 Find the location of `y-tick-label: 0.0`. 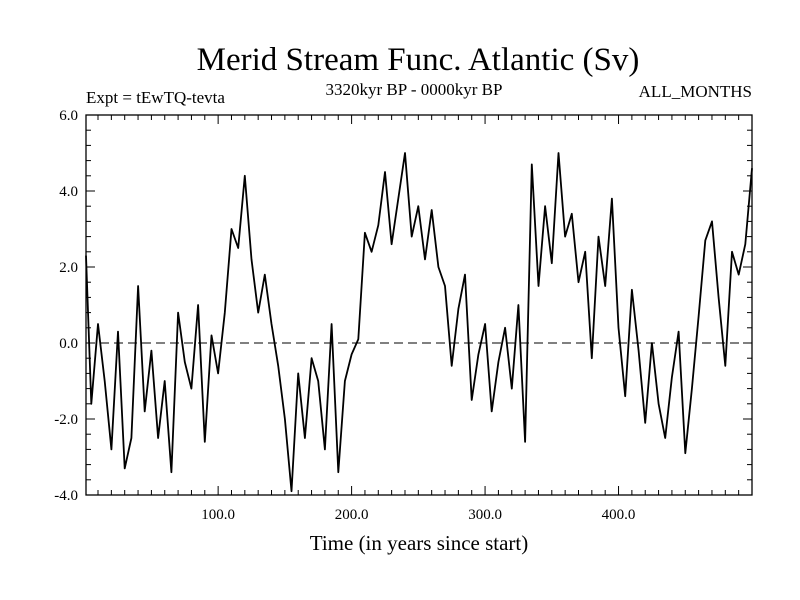

y-tick-label: 0.0 is located at coordinates (68, 344).